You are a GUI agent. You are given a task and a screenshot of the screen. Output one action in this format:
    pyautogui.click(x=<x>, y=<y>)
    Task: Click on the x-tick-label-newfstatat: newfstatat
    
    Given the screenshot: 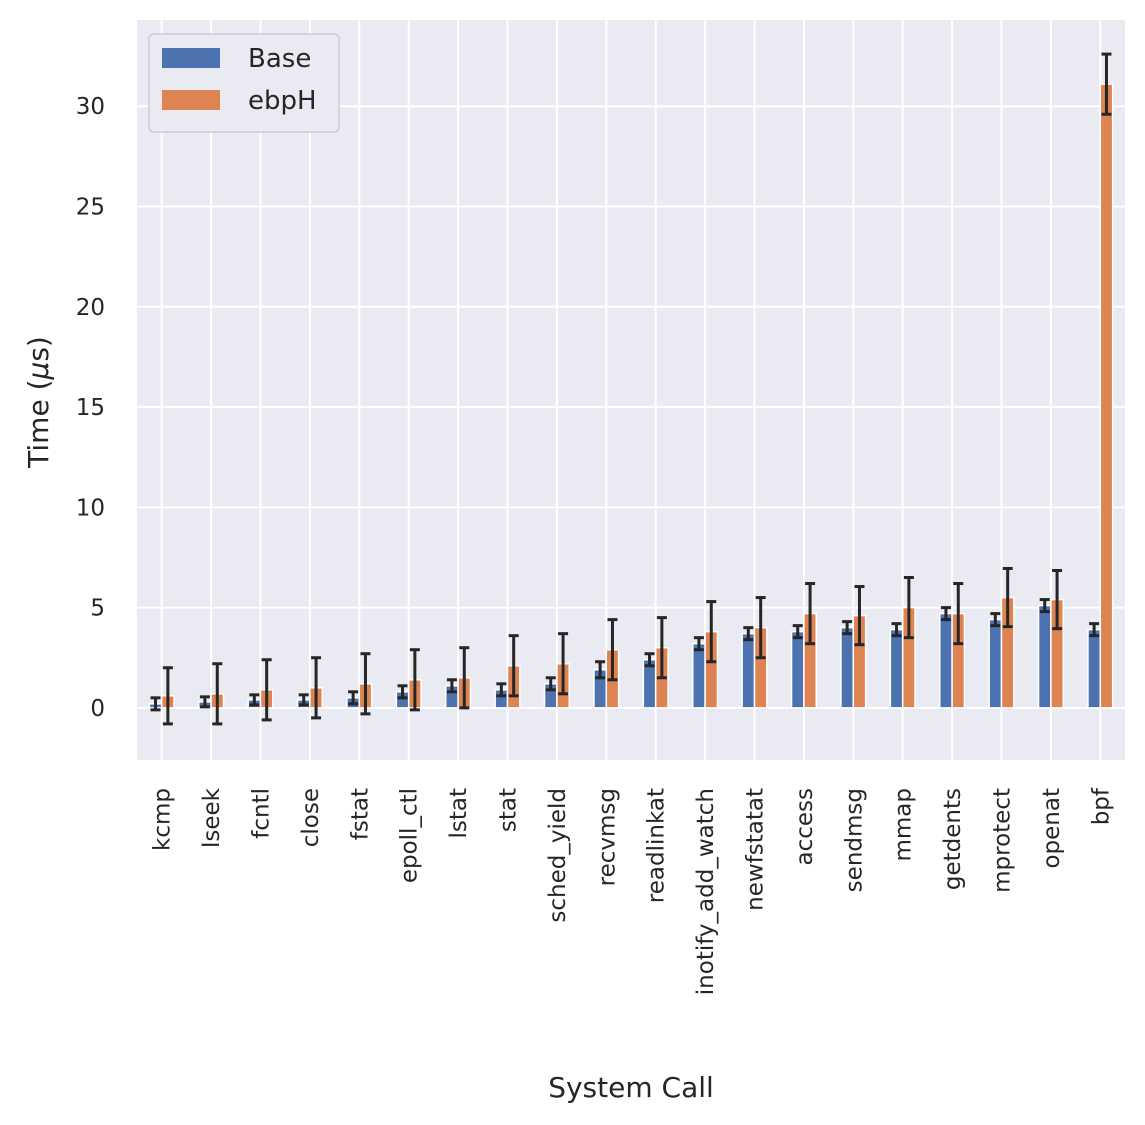 What is the action you would take?
    pyautogui.click(x=756, y=849)
    